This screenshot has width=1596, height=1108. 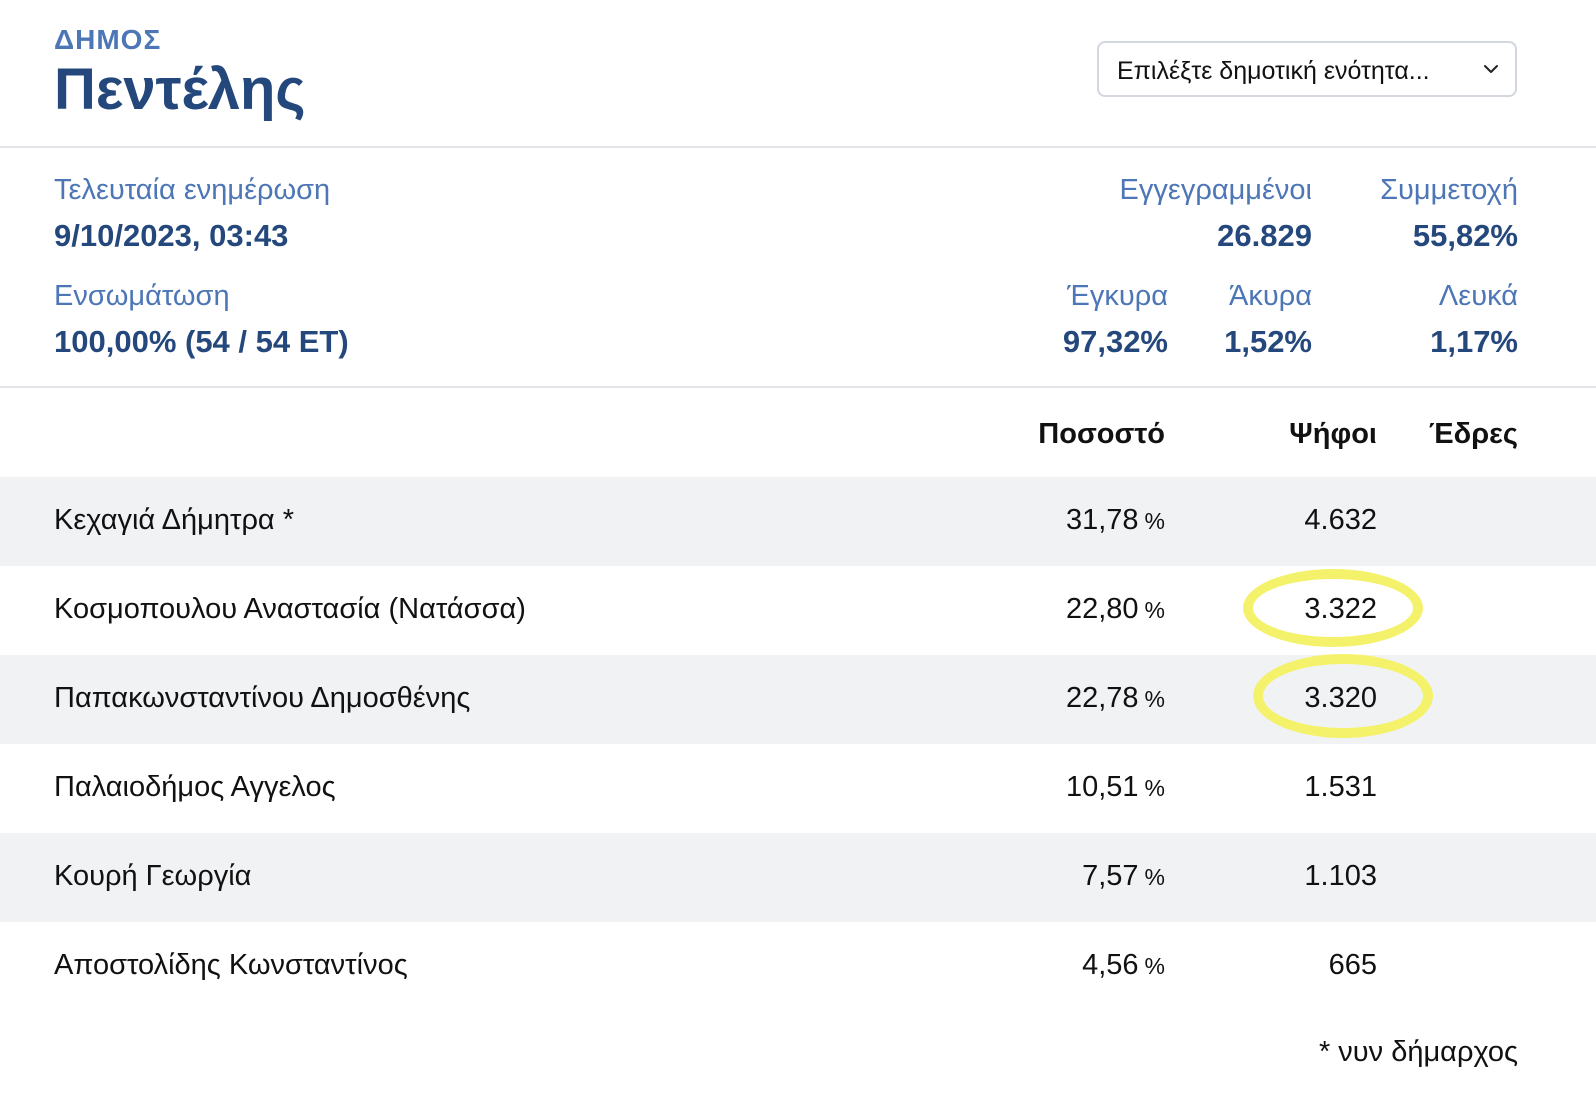 What do you see at coordinates (262, 698) in the screenshot?
I see `candidate-name: Παπακωνσταντίνου Δημοσθένης` at bounding box center [262, 698].